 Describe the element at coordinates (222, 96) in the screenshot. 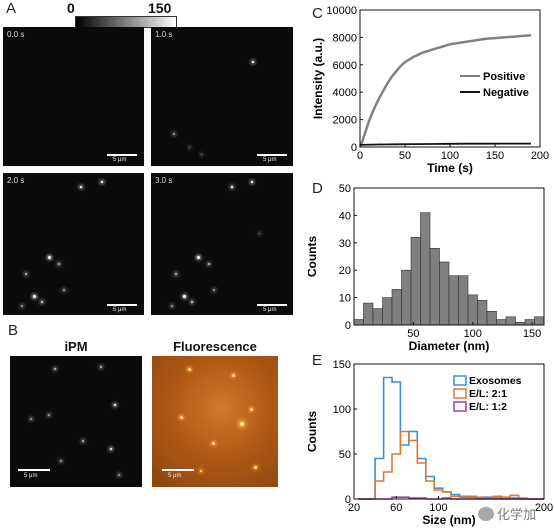

I see `frame-1s: 1.0 s 5 μm` at that location.